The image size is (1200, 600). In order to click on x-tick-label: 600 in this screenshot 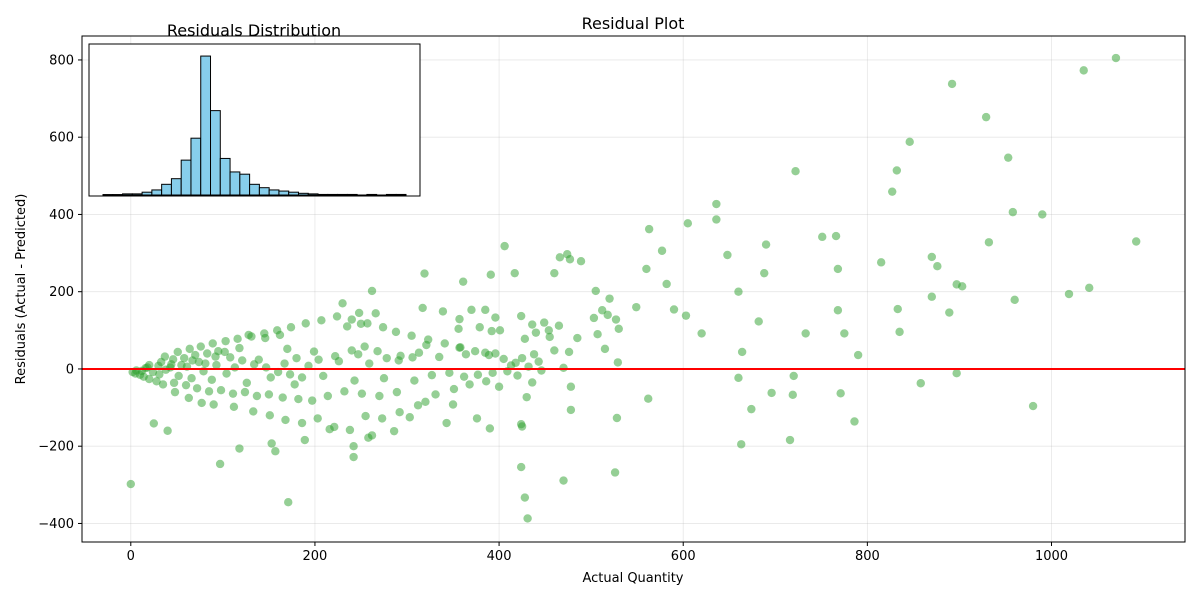, I will do `click(683, 556)`.